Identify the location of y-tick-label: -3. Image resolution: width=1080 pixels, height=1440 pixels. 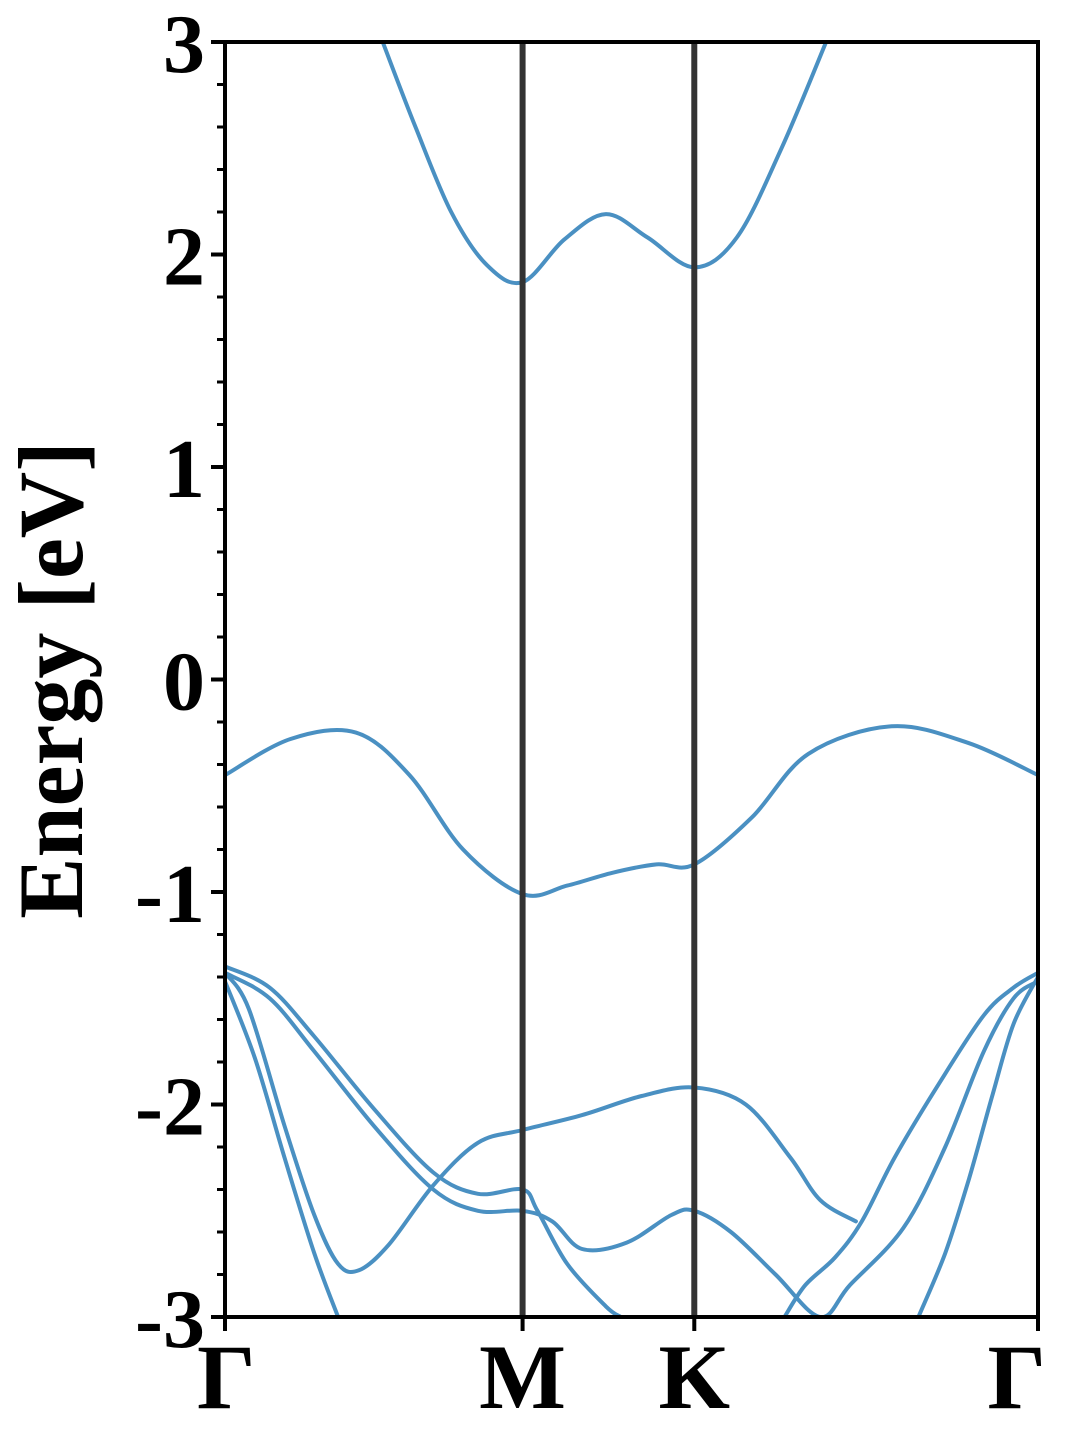
(170, 1319).